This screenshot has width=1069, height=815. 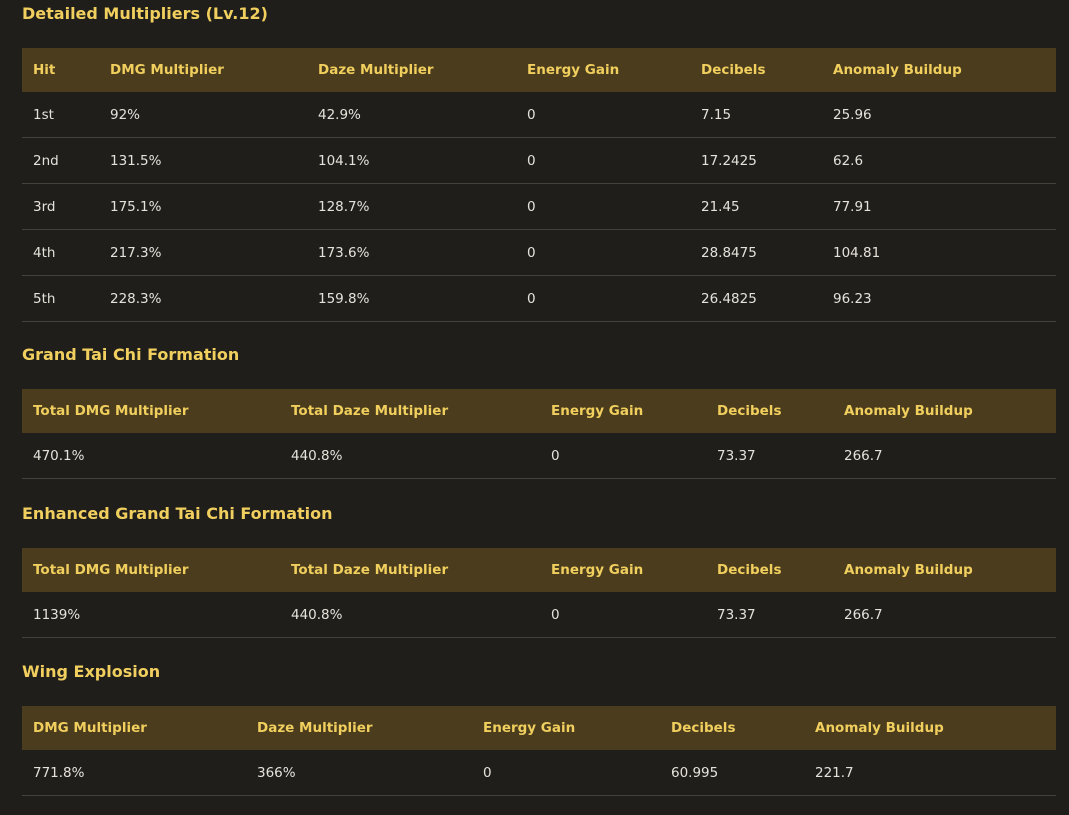 What do you see at coordinates (732, 773) in the screenshot?
I see `table-cell: 60.995` at bounding box center [732, 773].